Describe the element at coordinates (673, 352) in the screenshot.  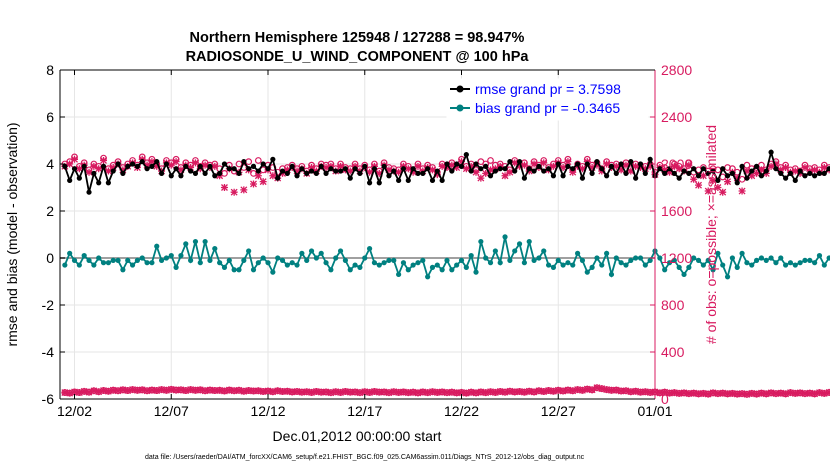
I see `y-tick-label-right: 400` at that location.